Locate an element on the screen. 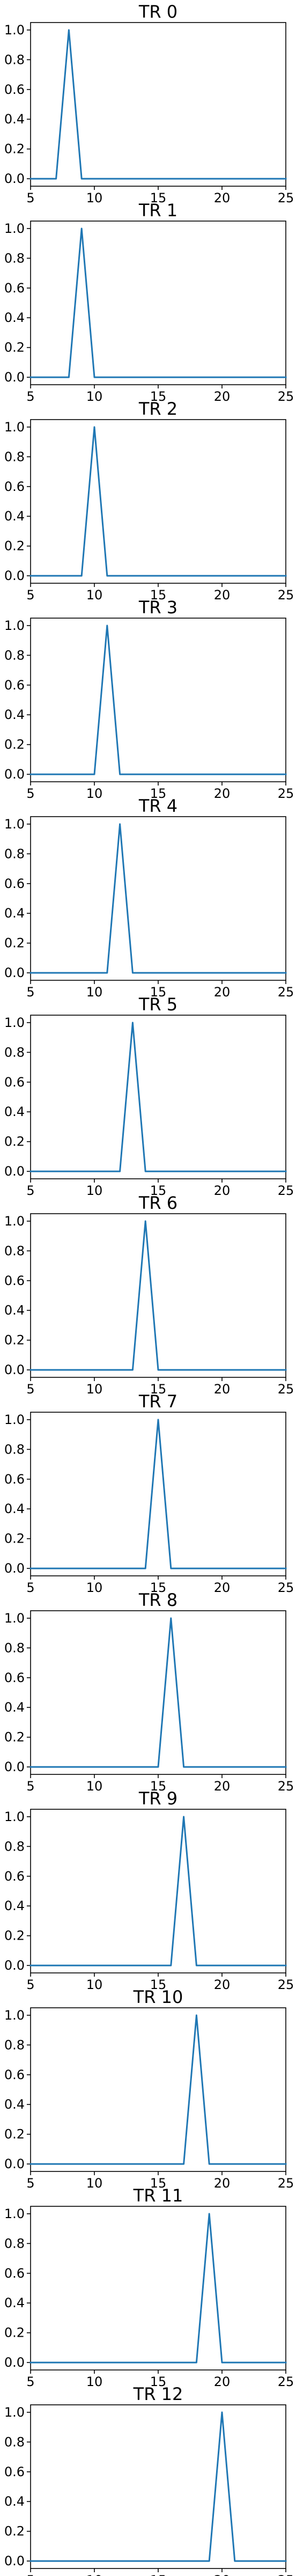 The width and height of the screenshot is (296, 2576). chart-title: TR 2 is located at coordinates (157, 409).